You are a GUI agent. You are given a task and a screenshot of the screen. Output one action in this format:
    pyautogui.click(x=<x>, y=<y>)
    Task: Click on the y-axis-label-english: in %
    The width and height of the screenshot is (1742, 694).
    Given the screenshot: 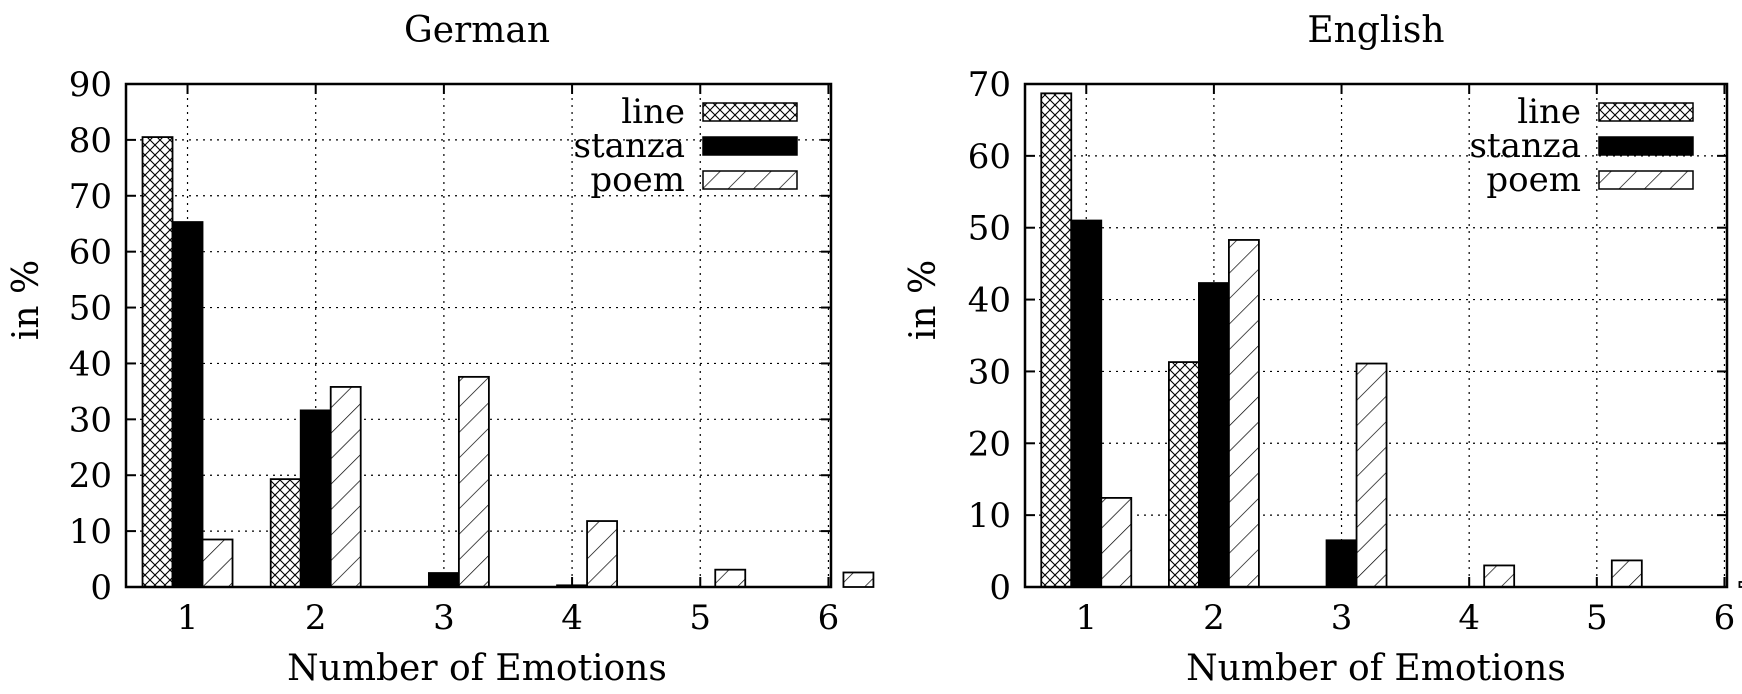 What is the action you would take?
    pyautogui.click(x=923, y=300)
    